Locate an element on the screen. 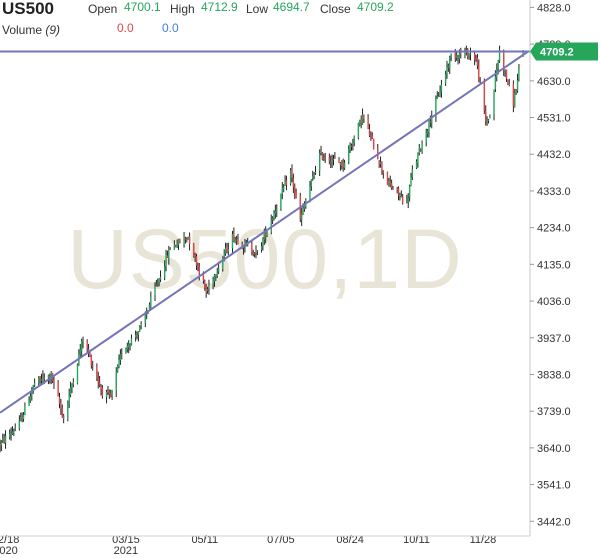 The height and width of the screenshot is (558, 601). x-tick-label: 05/11 is located at coordinates (204, 540).